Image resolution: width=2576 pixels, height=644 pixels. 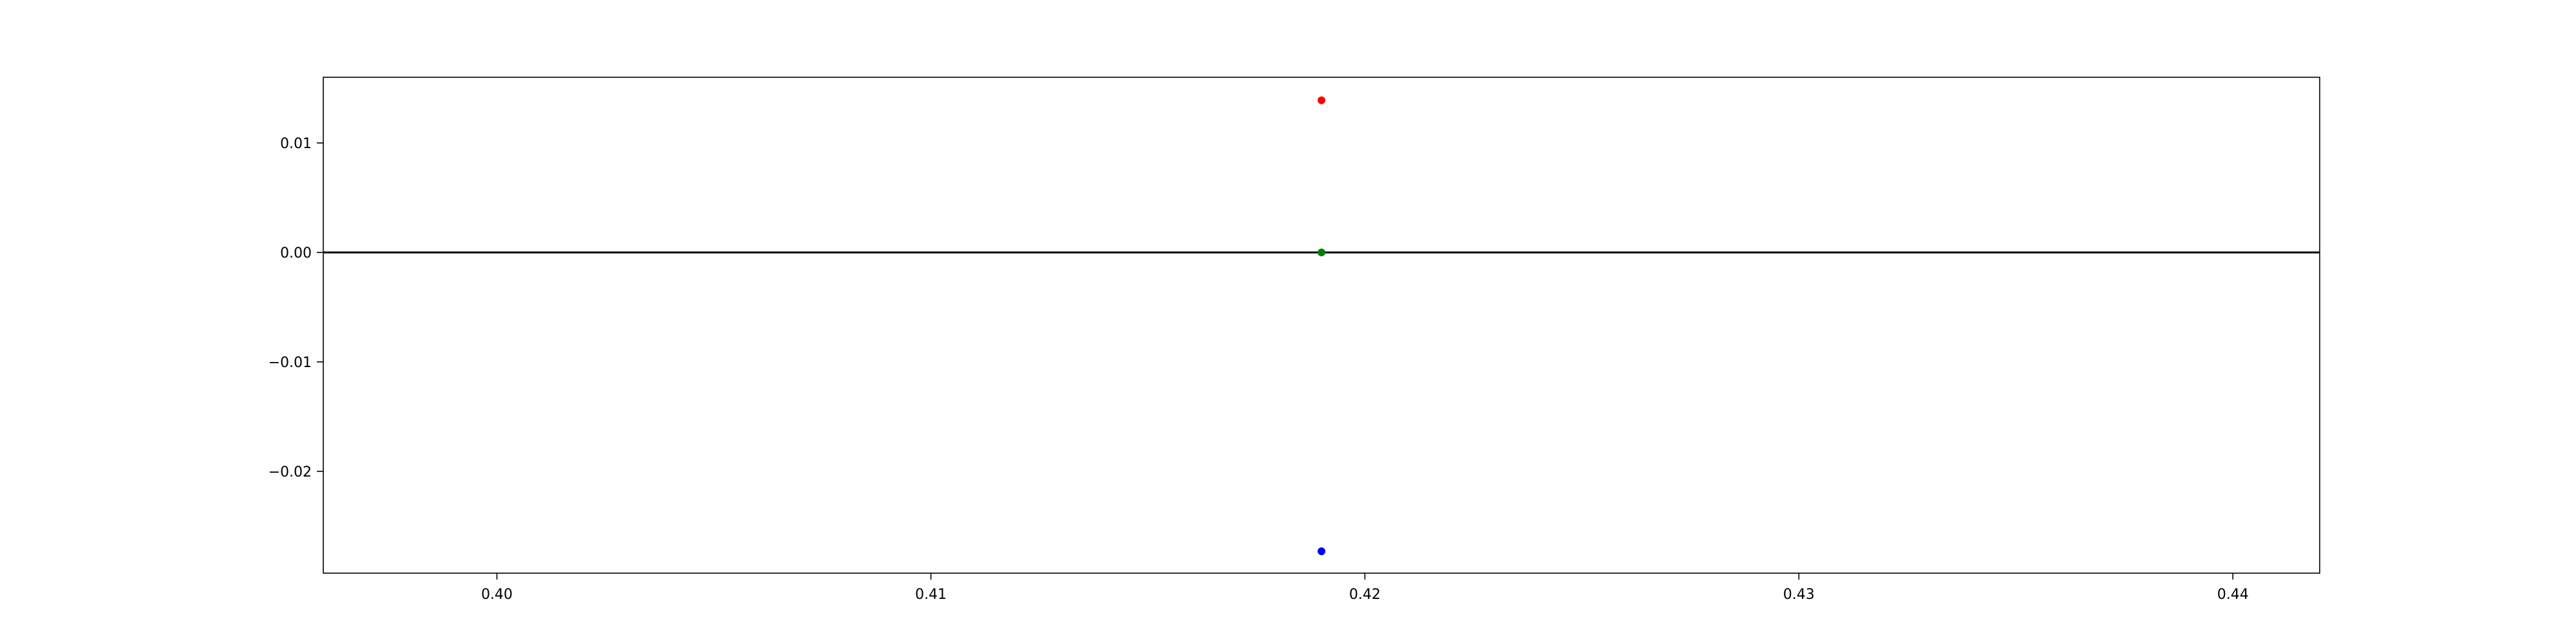 What do you see at coordinates (931, 595) in the screenshot?
I see `x-tick-label: 0.41` at bounding box center [931, 595].